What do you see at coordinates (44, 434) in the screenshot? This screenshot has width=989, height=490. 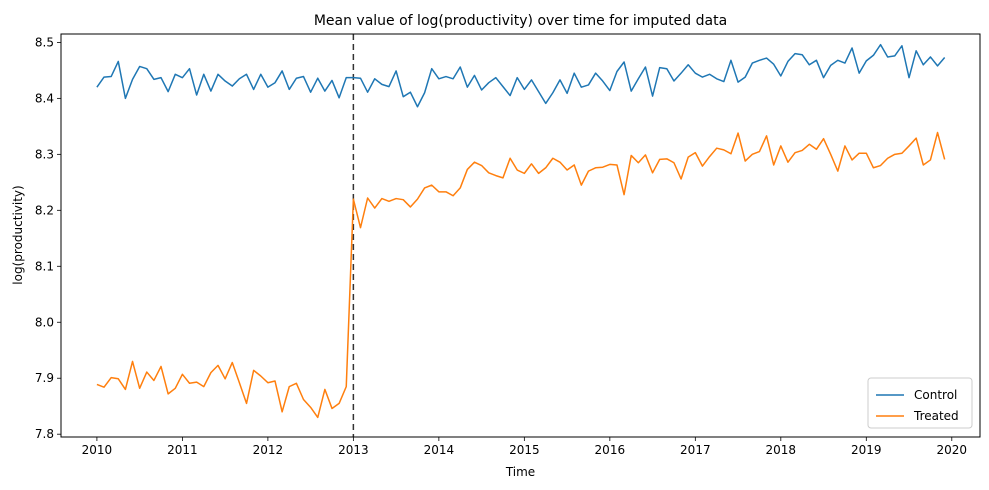 I see `y-tick-label: 7.8` at bounding box center [44, 434].